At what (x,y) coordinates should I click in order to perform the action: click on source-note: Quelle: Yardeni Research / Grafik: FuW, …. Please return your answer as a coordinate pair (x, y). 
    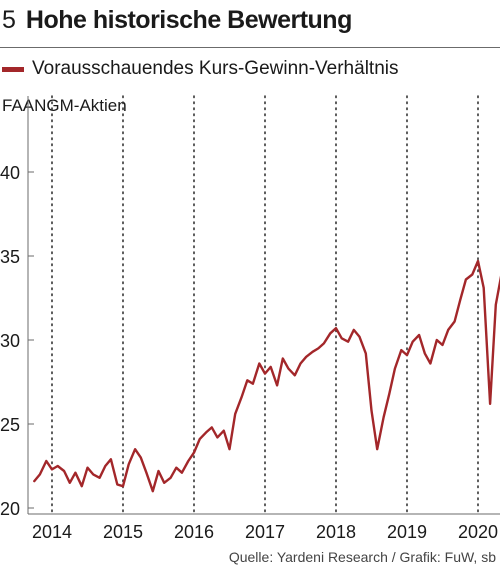
    Looking at the image, I should click on (362, 557).